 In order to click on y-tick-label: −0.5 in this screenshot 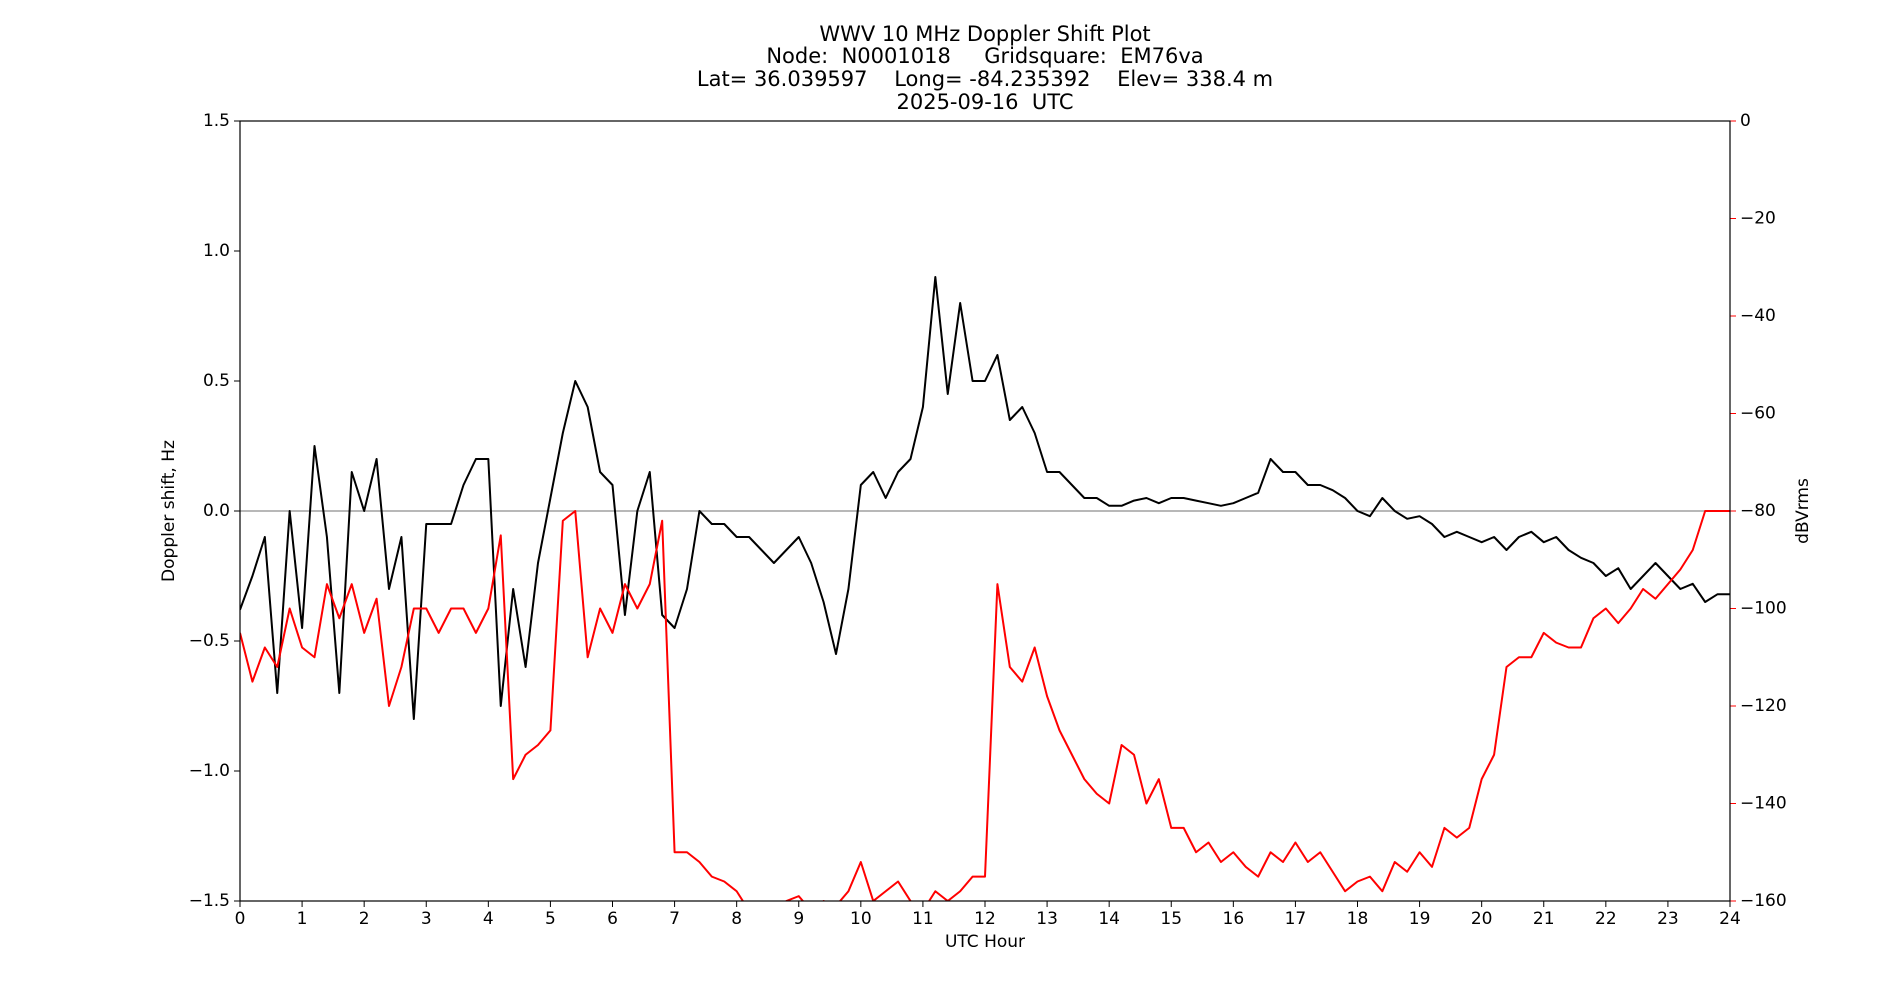, I will do `click(209, 641)`.